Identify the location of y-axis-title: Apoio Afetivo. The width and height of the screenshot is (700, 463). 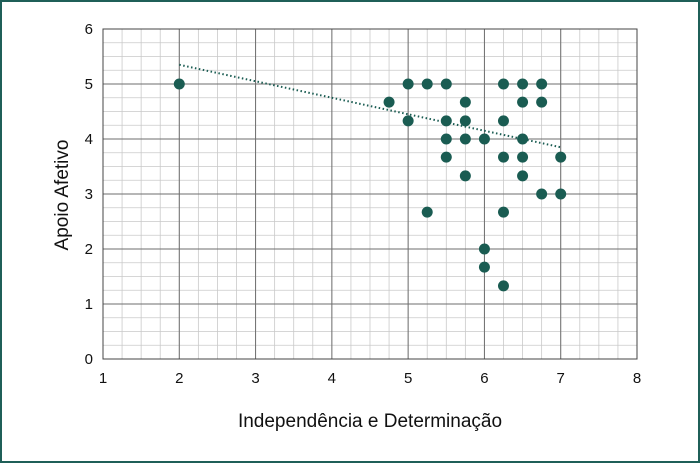
(62, 195).